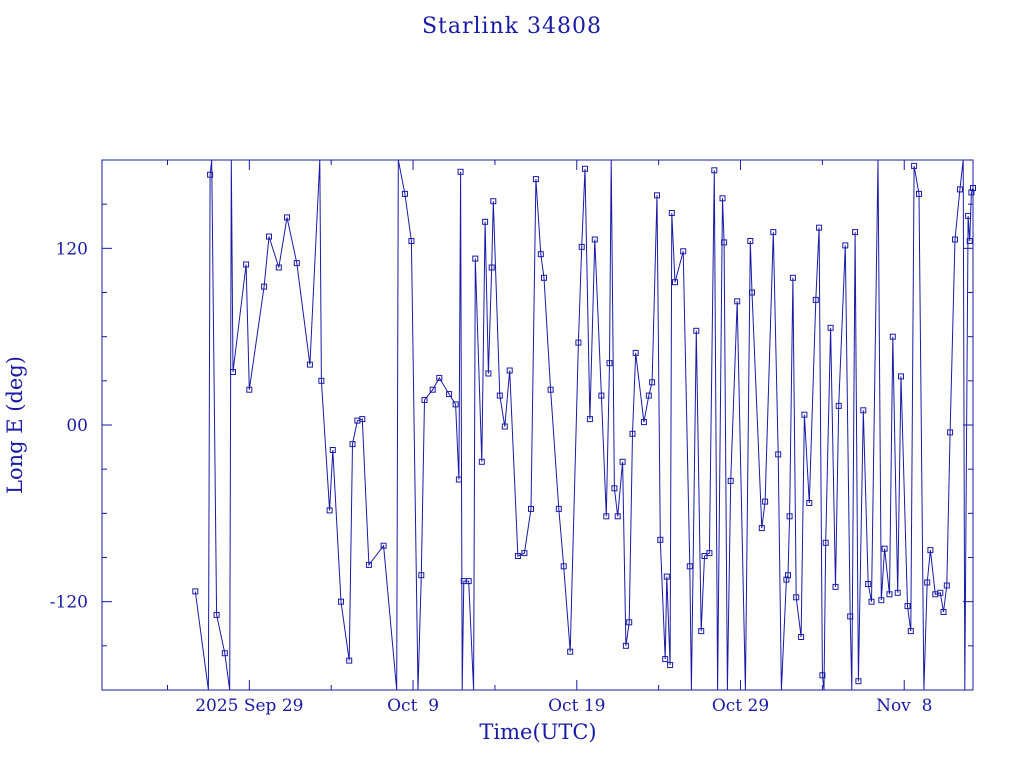  Describe the element at coordinates (249, 706) in the screenshot. I see `x-tick-label: 2025 Sep 29` at that location.